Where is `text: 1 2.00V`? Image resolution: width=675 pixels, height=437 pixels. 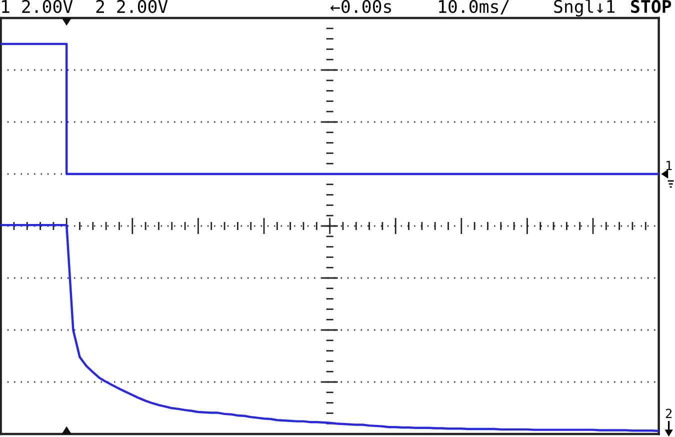 text: 1 2.00V is located at coordinates (37, 7).